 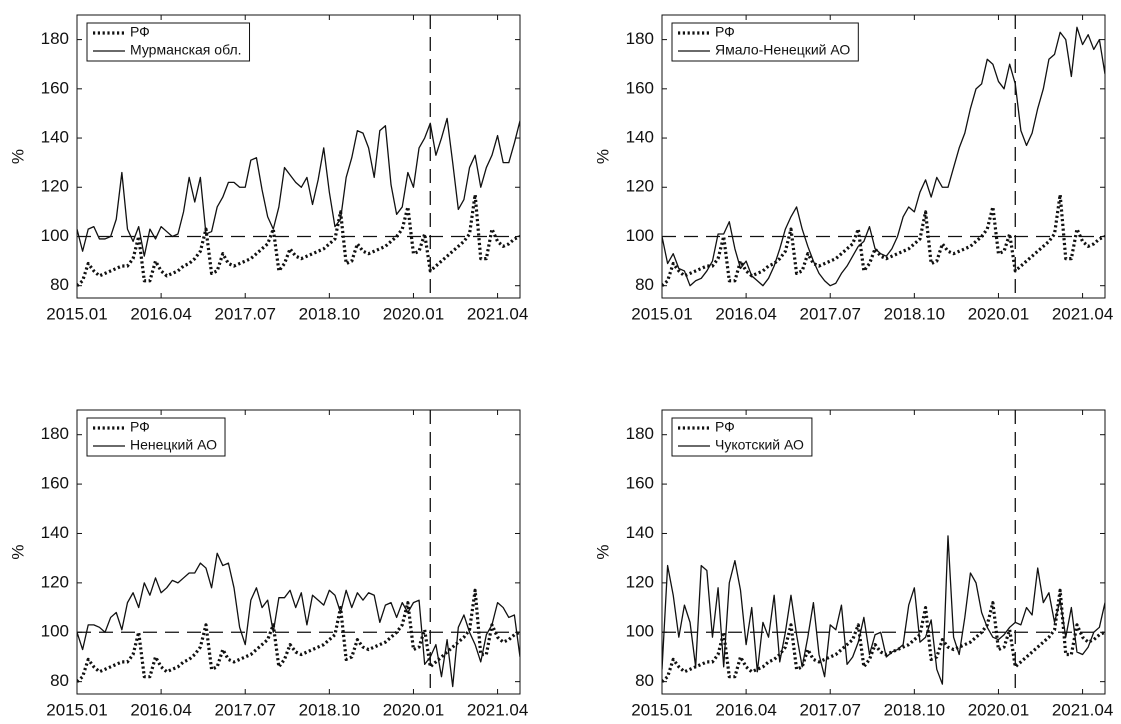 What do you see at coordinates (782, 50) in the screenshot?
I see `legend-label: Ямало-Ненецкий АО` at bounding box center [782, 50].